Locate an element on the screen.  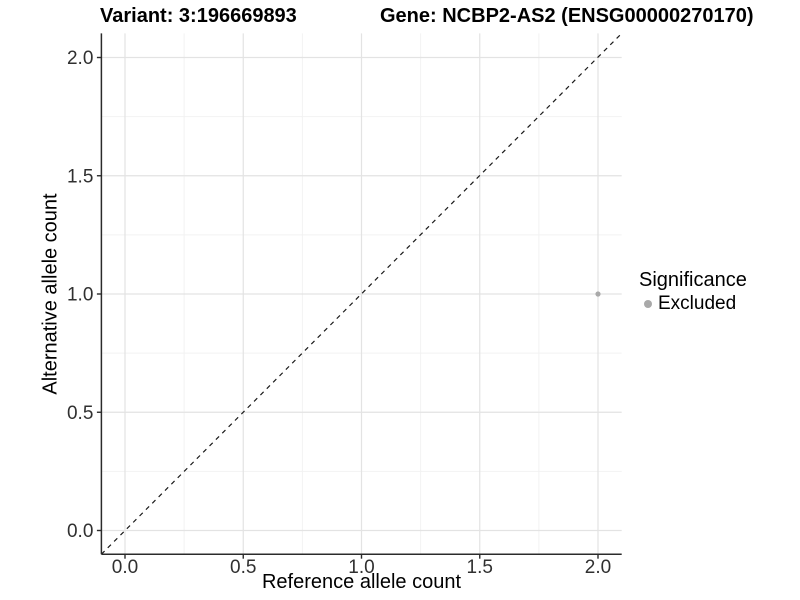
legend-entry-label: Excluded is located at coordinates (697, 303).